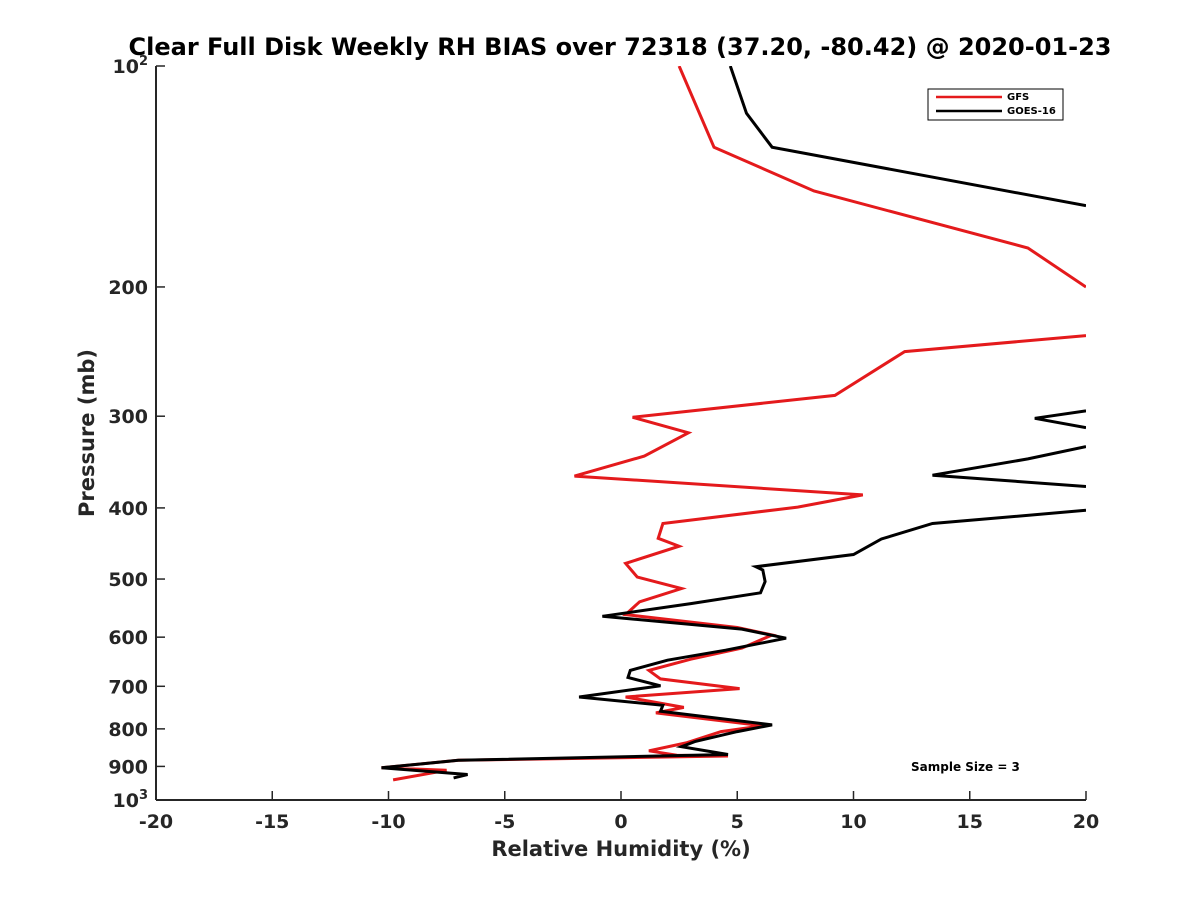 This screenshot has width=1200, height=900. Describe the element at coordinates (128, 580) in the screenshot. I see `y-tick-label: 500` at that location.